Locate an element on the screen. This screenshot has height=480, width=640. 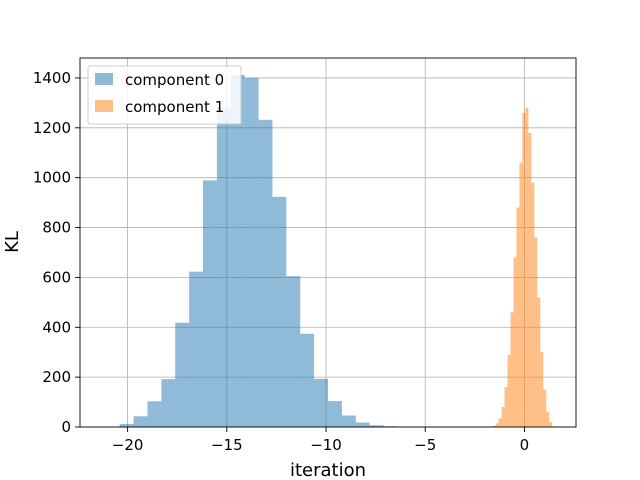
y-tick-label: 400 is located at coordinates (56, 327).